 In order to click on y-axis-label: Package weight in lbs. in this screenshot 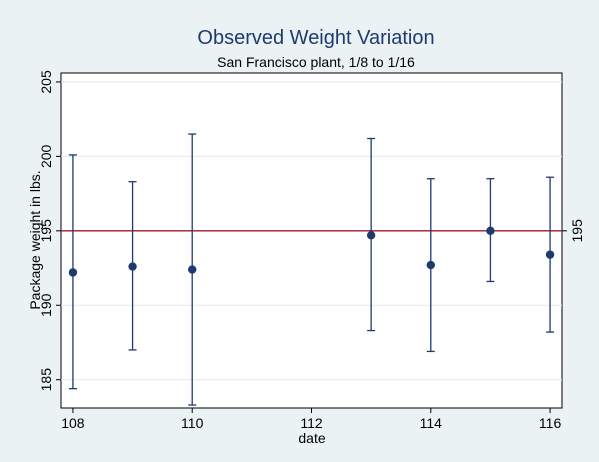, I will do `click(35, 239)`.